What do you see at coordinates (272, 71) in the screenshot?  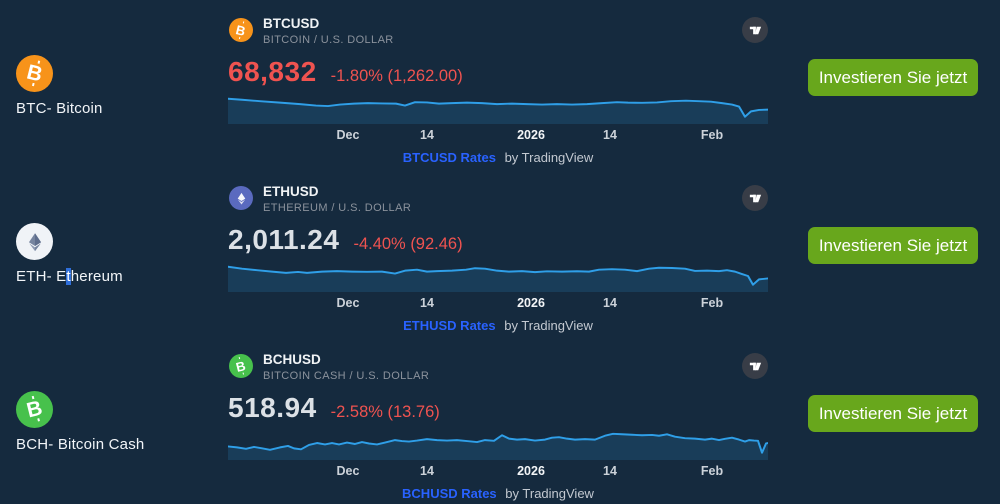 I see `last-price: 68,832` at bounding box center [272, 71].